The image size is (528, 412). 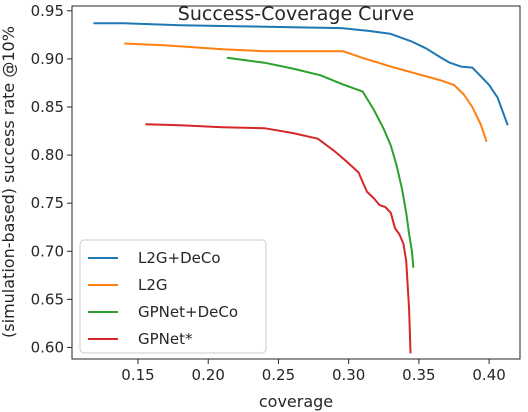 I want to click on legend-label: GPNet*, so click(x=165, y=339).